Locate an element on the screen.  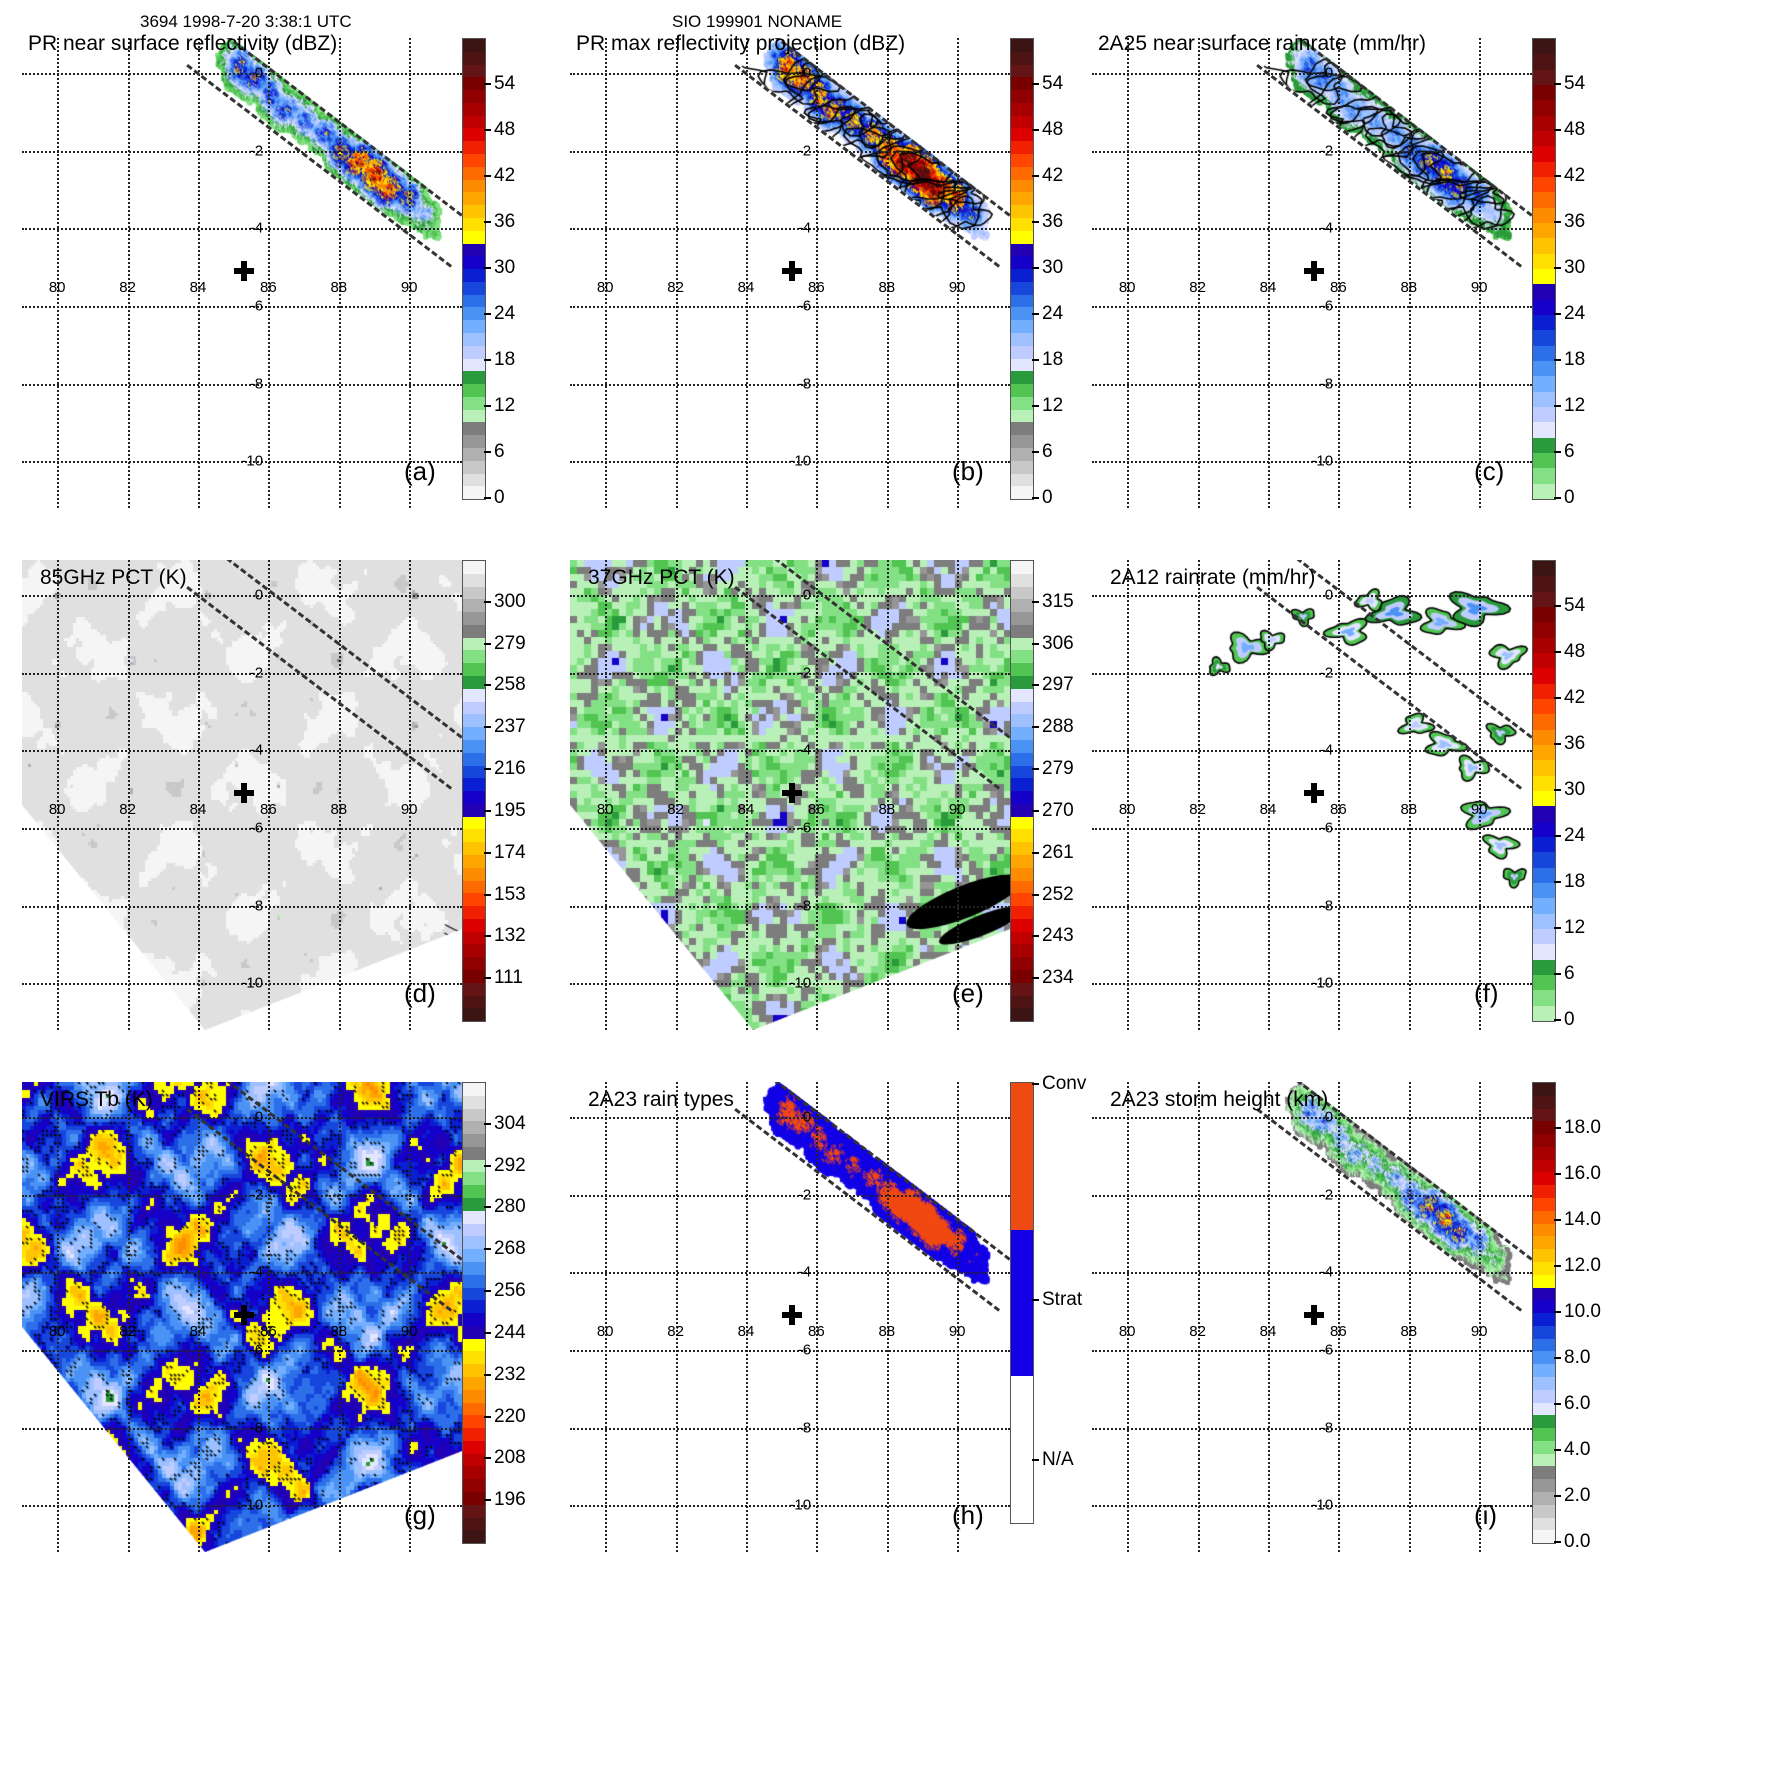
colorbar-label: 30 is located at coordinates (1575, 789).